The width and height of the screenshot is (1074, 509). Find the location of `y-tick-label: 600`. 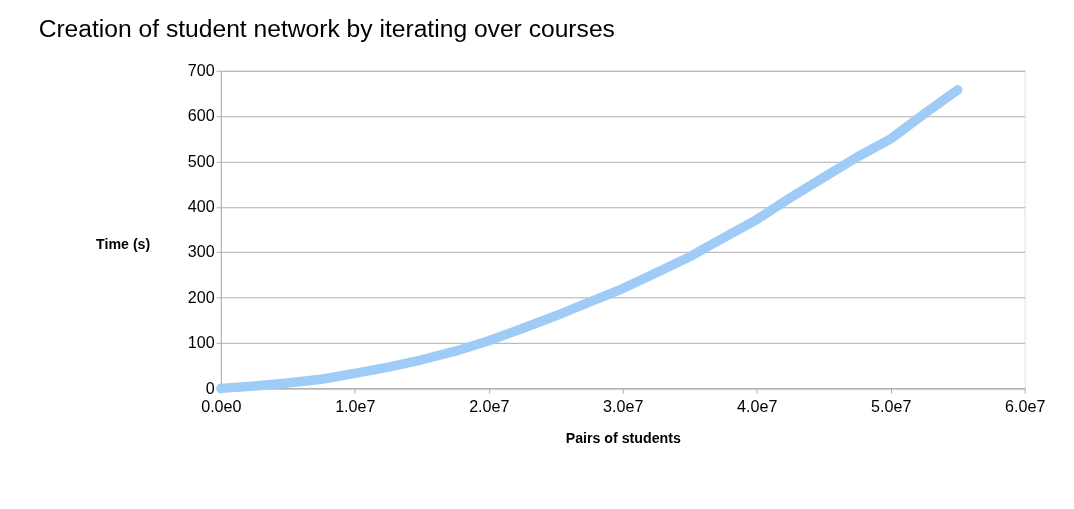

y-tick-label: 600 is located at coordinates (201, 115).